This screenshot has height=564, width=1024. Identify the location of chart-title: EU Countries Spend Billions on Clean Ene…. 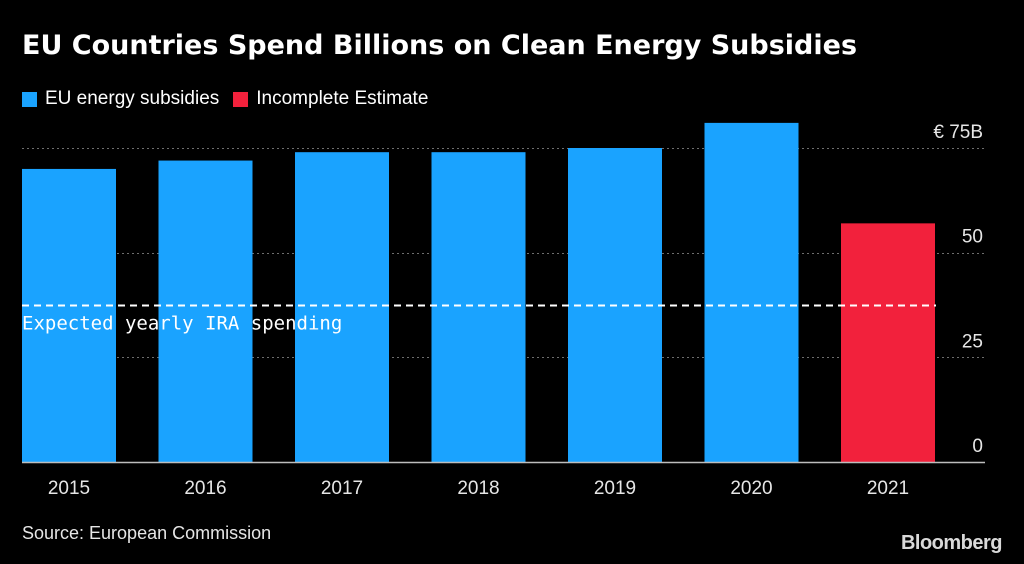
(440, 45).